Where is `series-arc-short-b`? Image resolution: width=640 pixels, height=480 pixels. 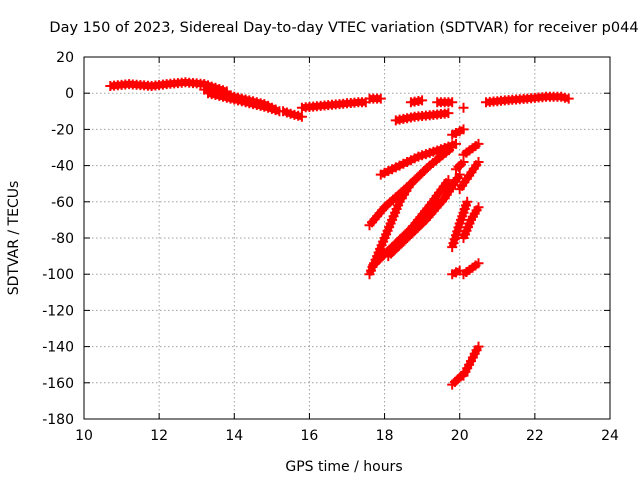 series-arc-short-b is located at coordinates (422, 117).